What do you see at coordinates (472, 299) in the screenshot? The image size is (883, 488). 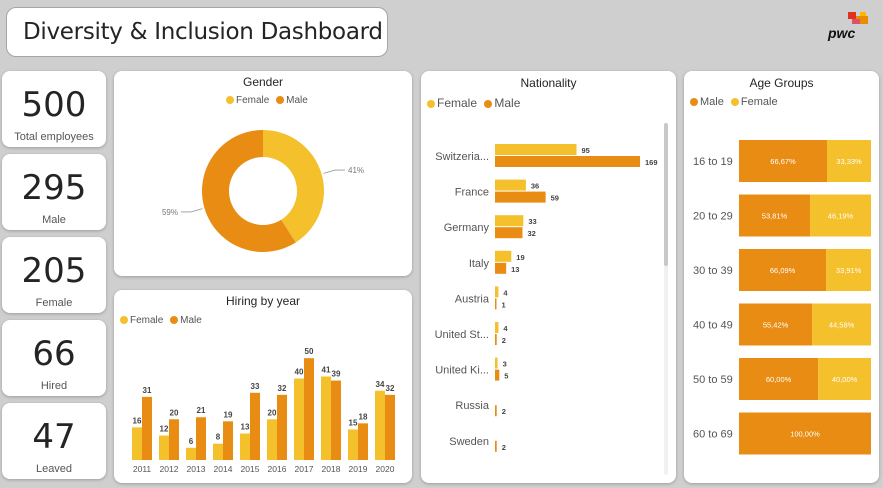 I see `nationality-category-label: Austria` at bounding box center [472, 299].